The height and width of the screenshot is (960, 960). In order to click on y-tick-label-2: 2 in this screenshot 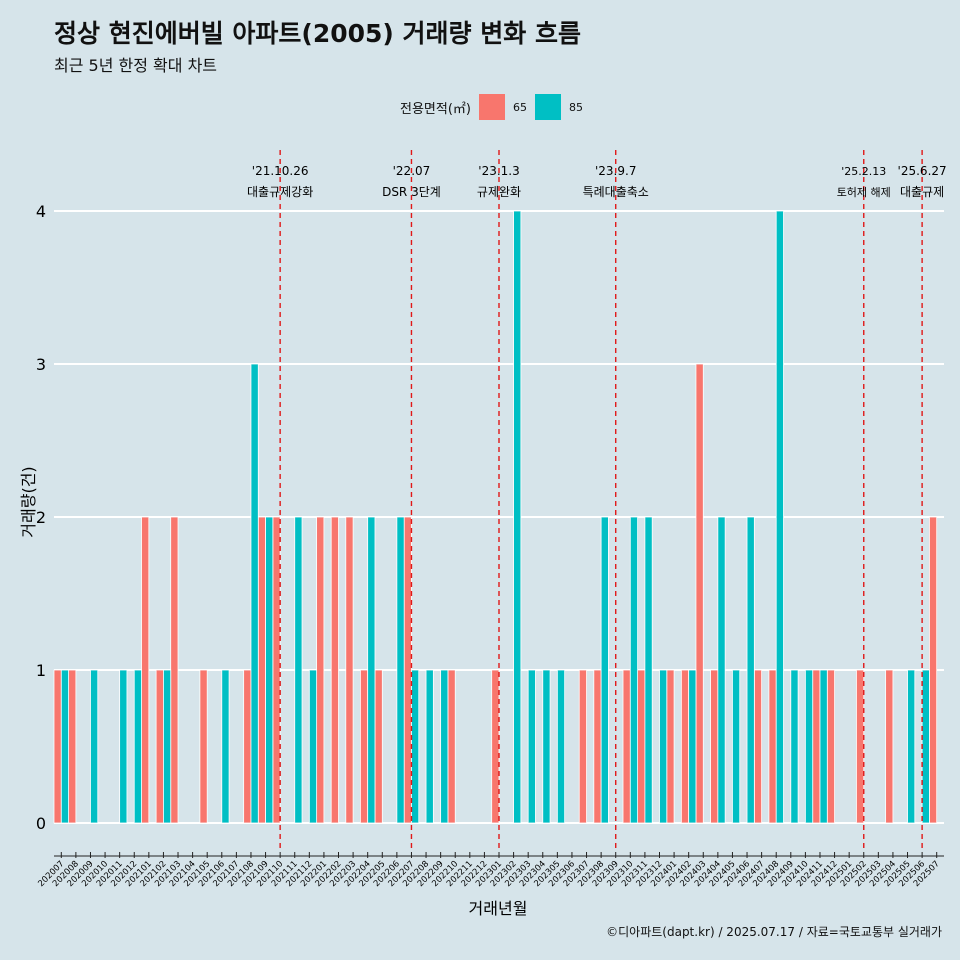, I will do `click(41, 517)`.